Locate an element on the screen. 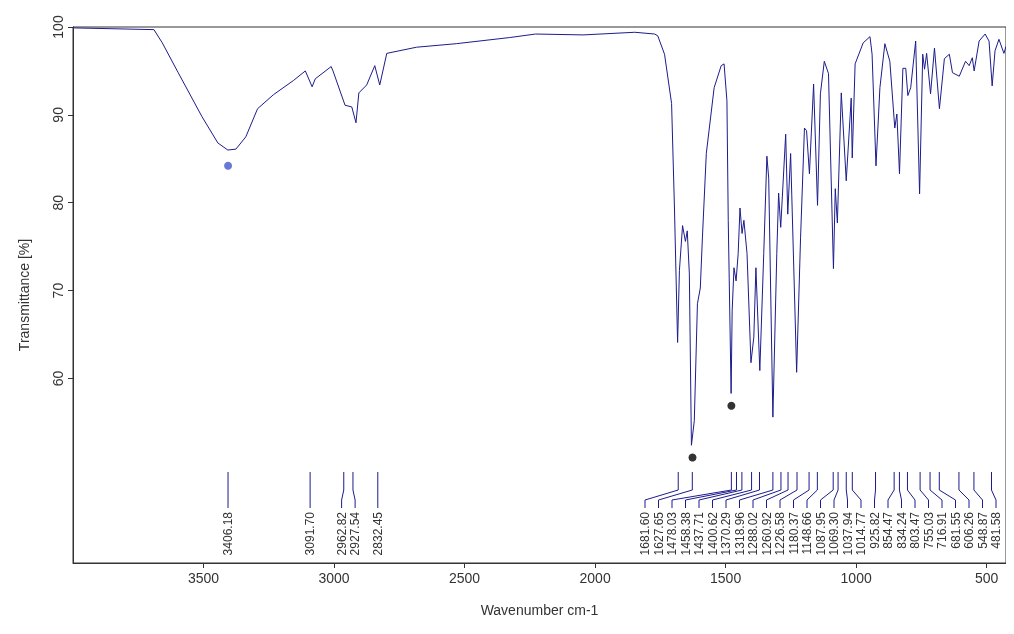 This screenshot has height=634, width=1014. annotation: 681.55 is located at coordinates (955, 530).